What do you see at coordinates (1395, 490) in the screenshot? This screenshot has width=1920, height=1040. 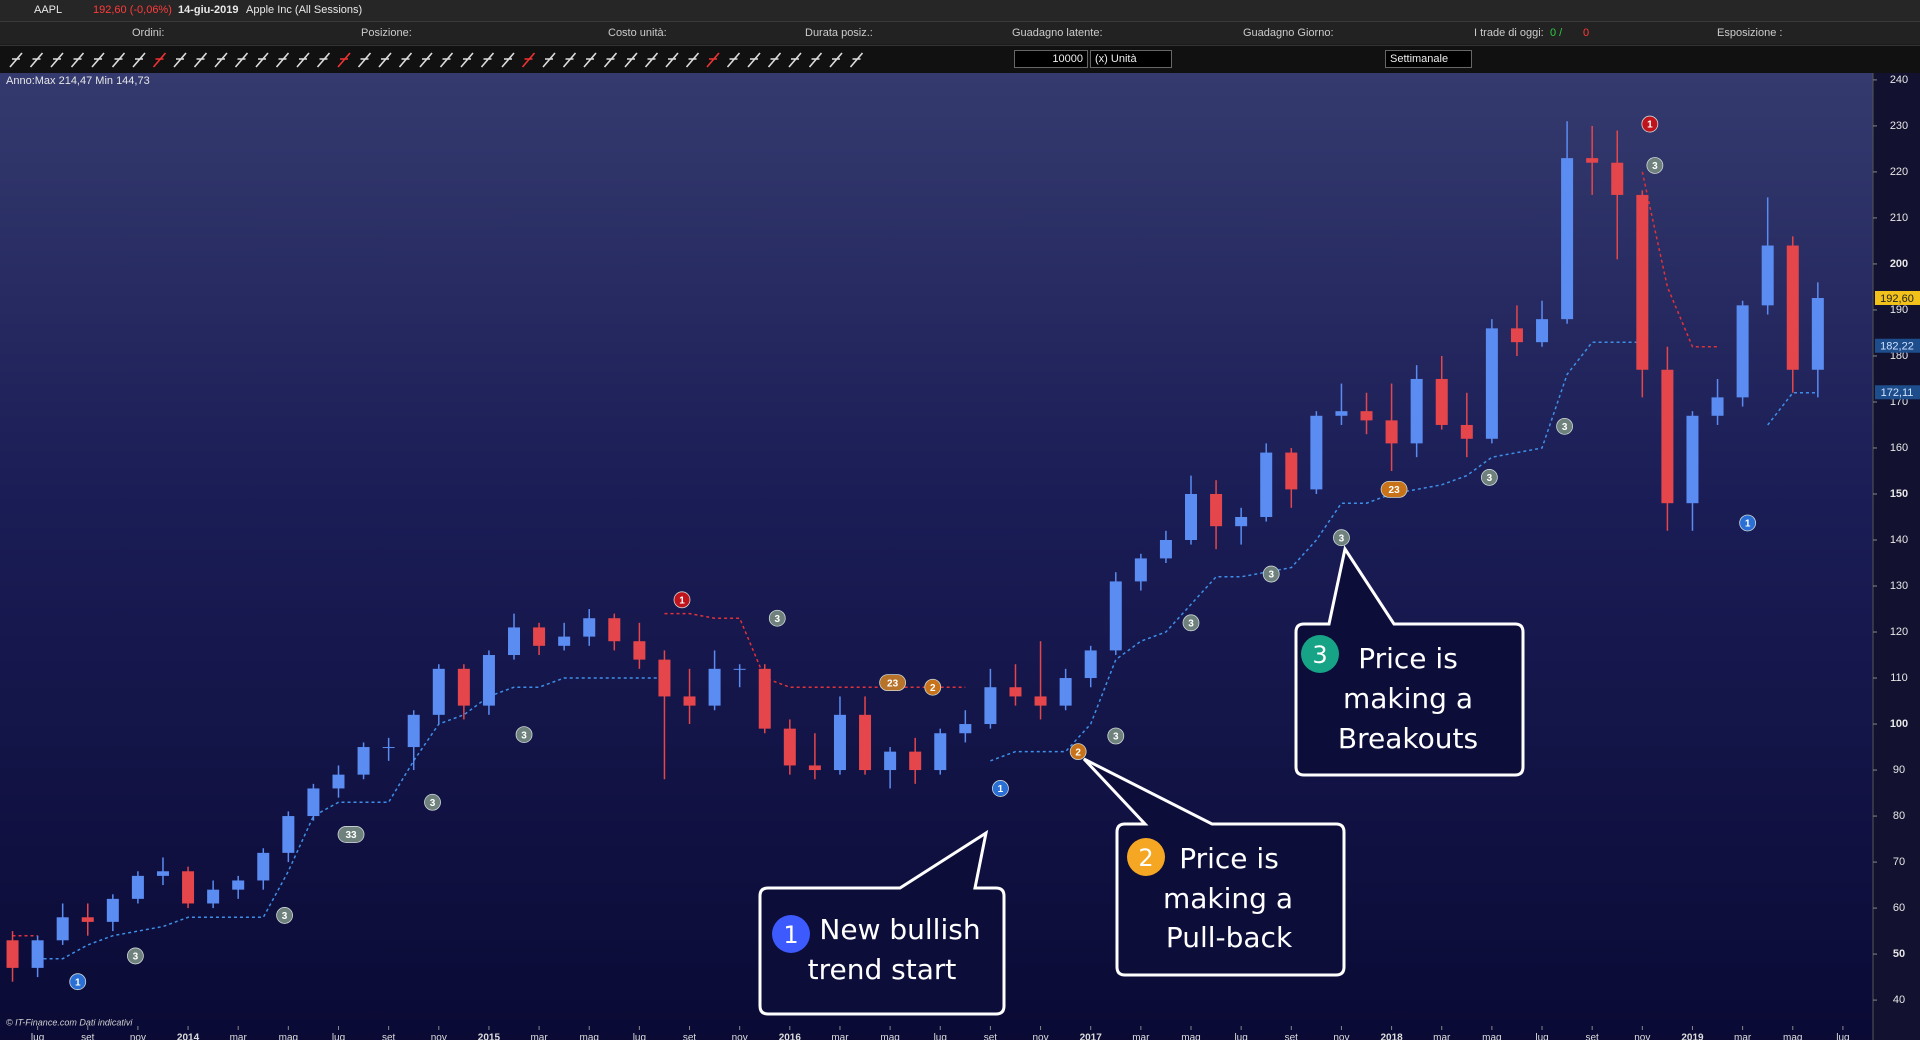 I see `signal-label: 23` at bounding box center [1395, 490].